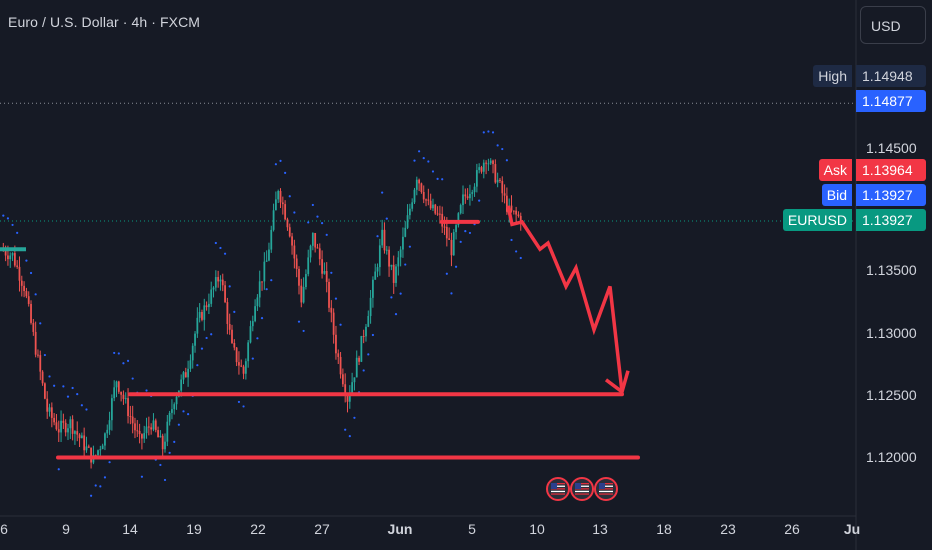  What do you see at coordinates (565, 298) in the screenshot?
I see `projection-arrow-path` at bounding box center [565, 298].